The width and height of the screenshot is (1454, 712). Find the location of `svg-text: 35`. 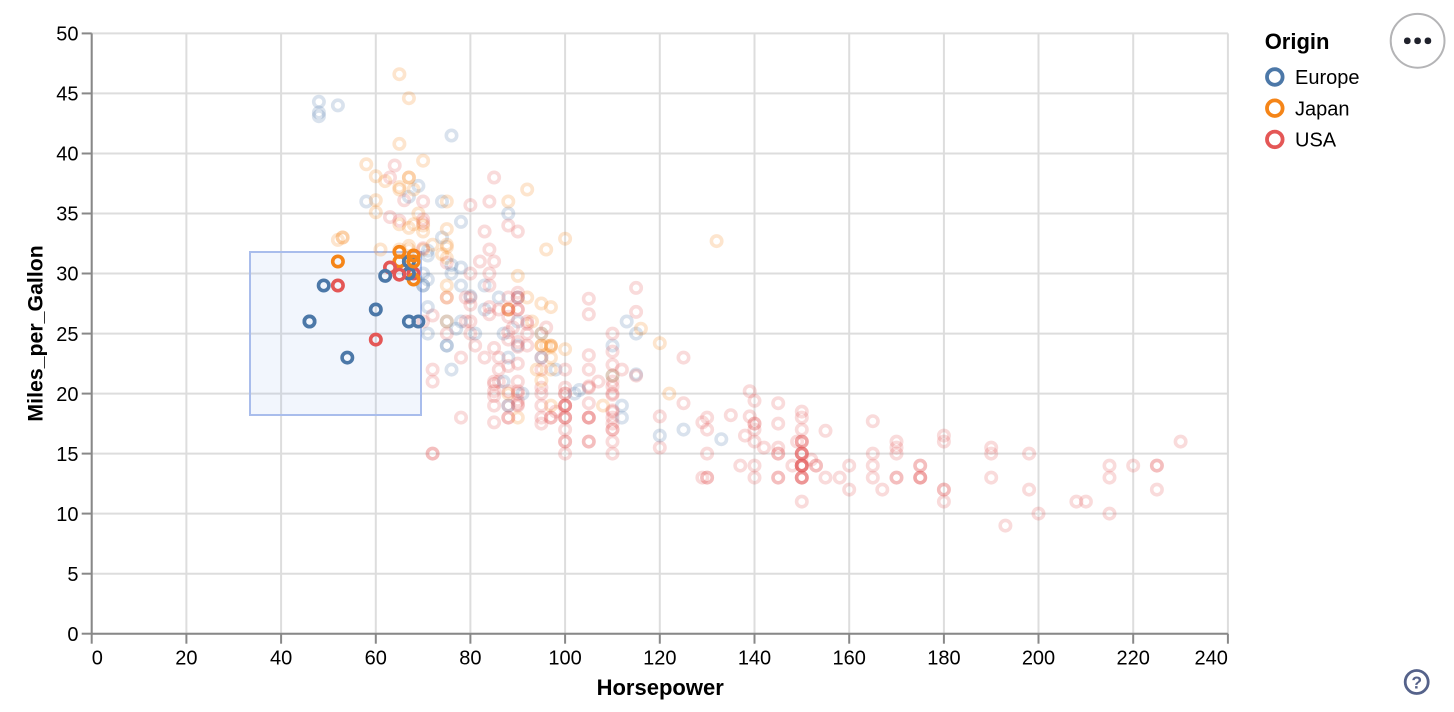

svg-text: 35 is located at coordinates (67, 215).